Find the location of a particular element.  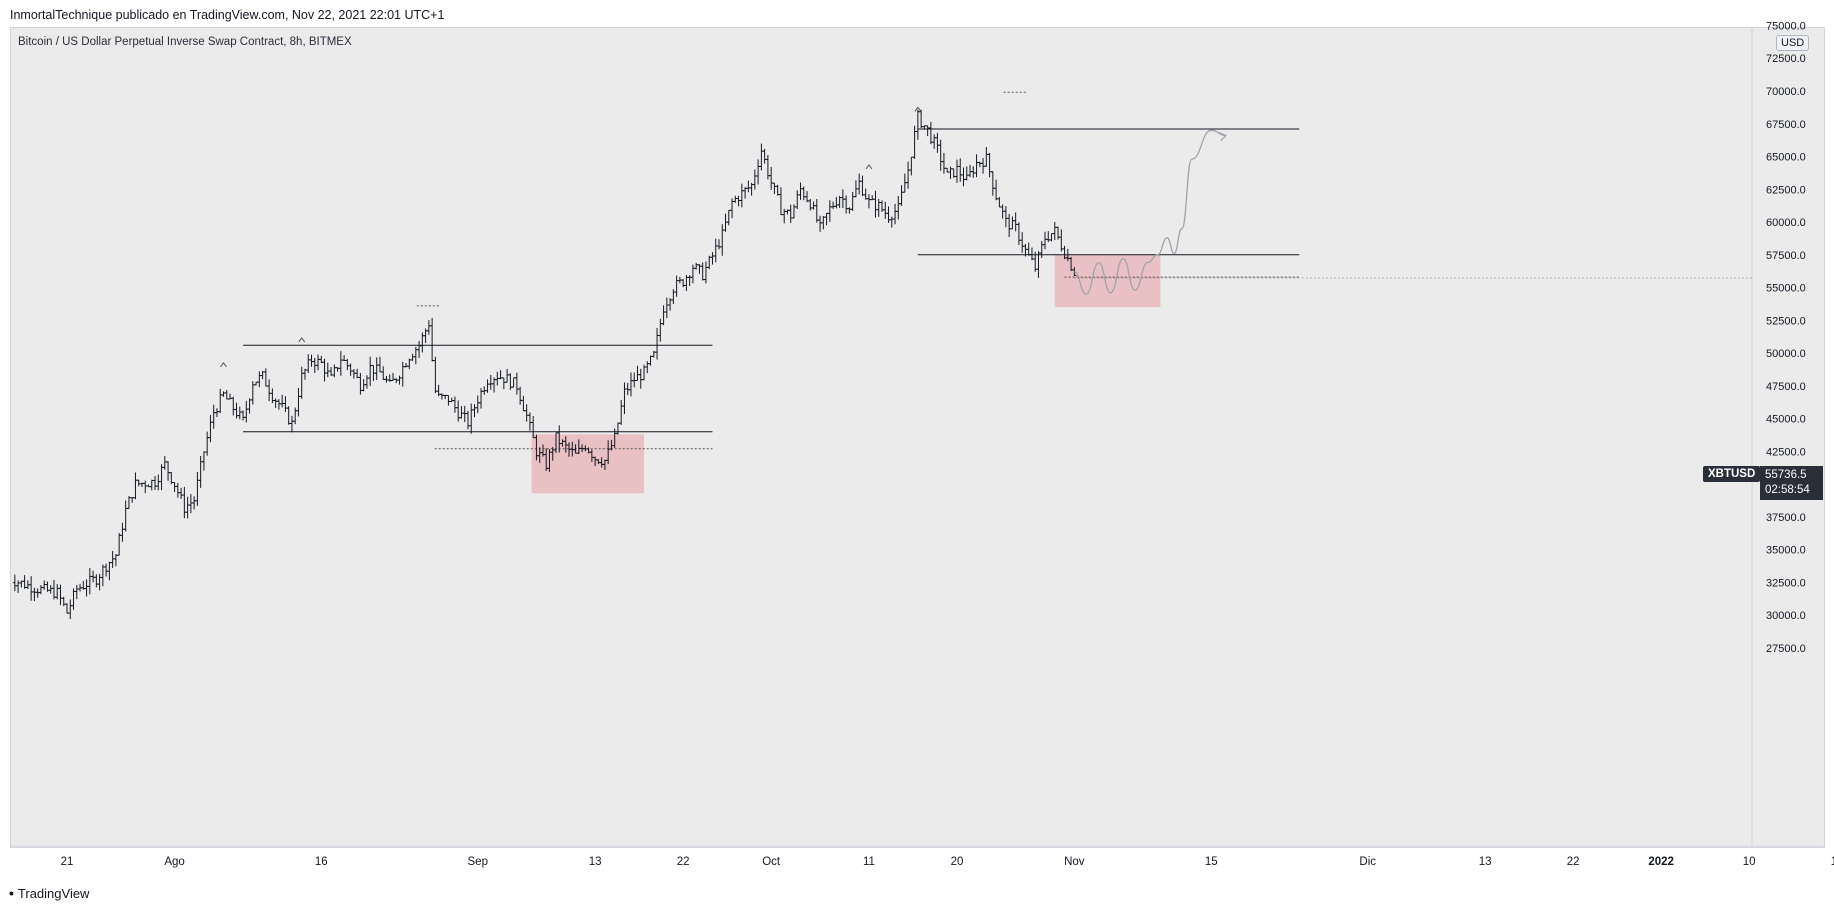

price-tick-label: 70000.0 is located at coordinates (1786, 92).